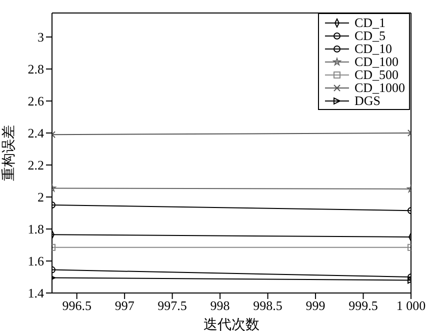 The height and width of the screenshot is (331, 436). Describe the element at coordinates (41, 197) in the screenshot. I see `y-tick-label: 2` at that location.